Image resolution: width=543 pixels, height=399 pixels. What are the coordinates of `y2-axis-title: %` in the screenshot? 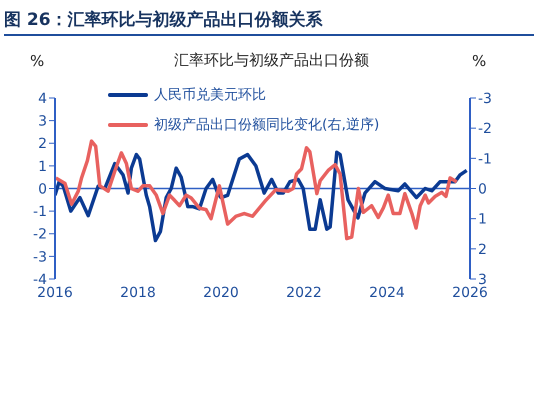 It's located at (479, 61).